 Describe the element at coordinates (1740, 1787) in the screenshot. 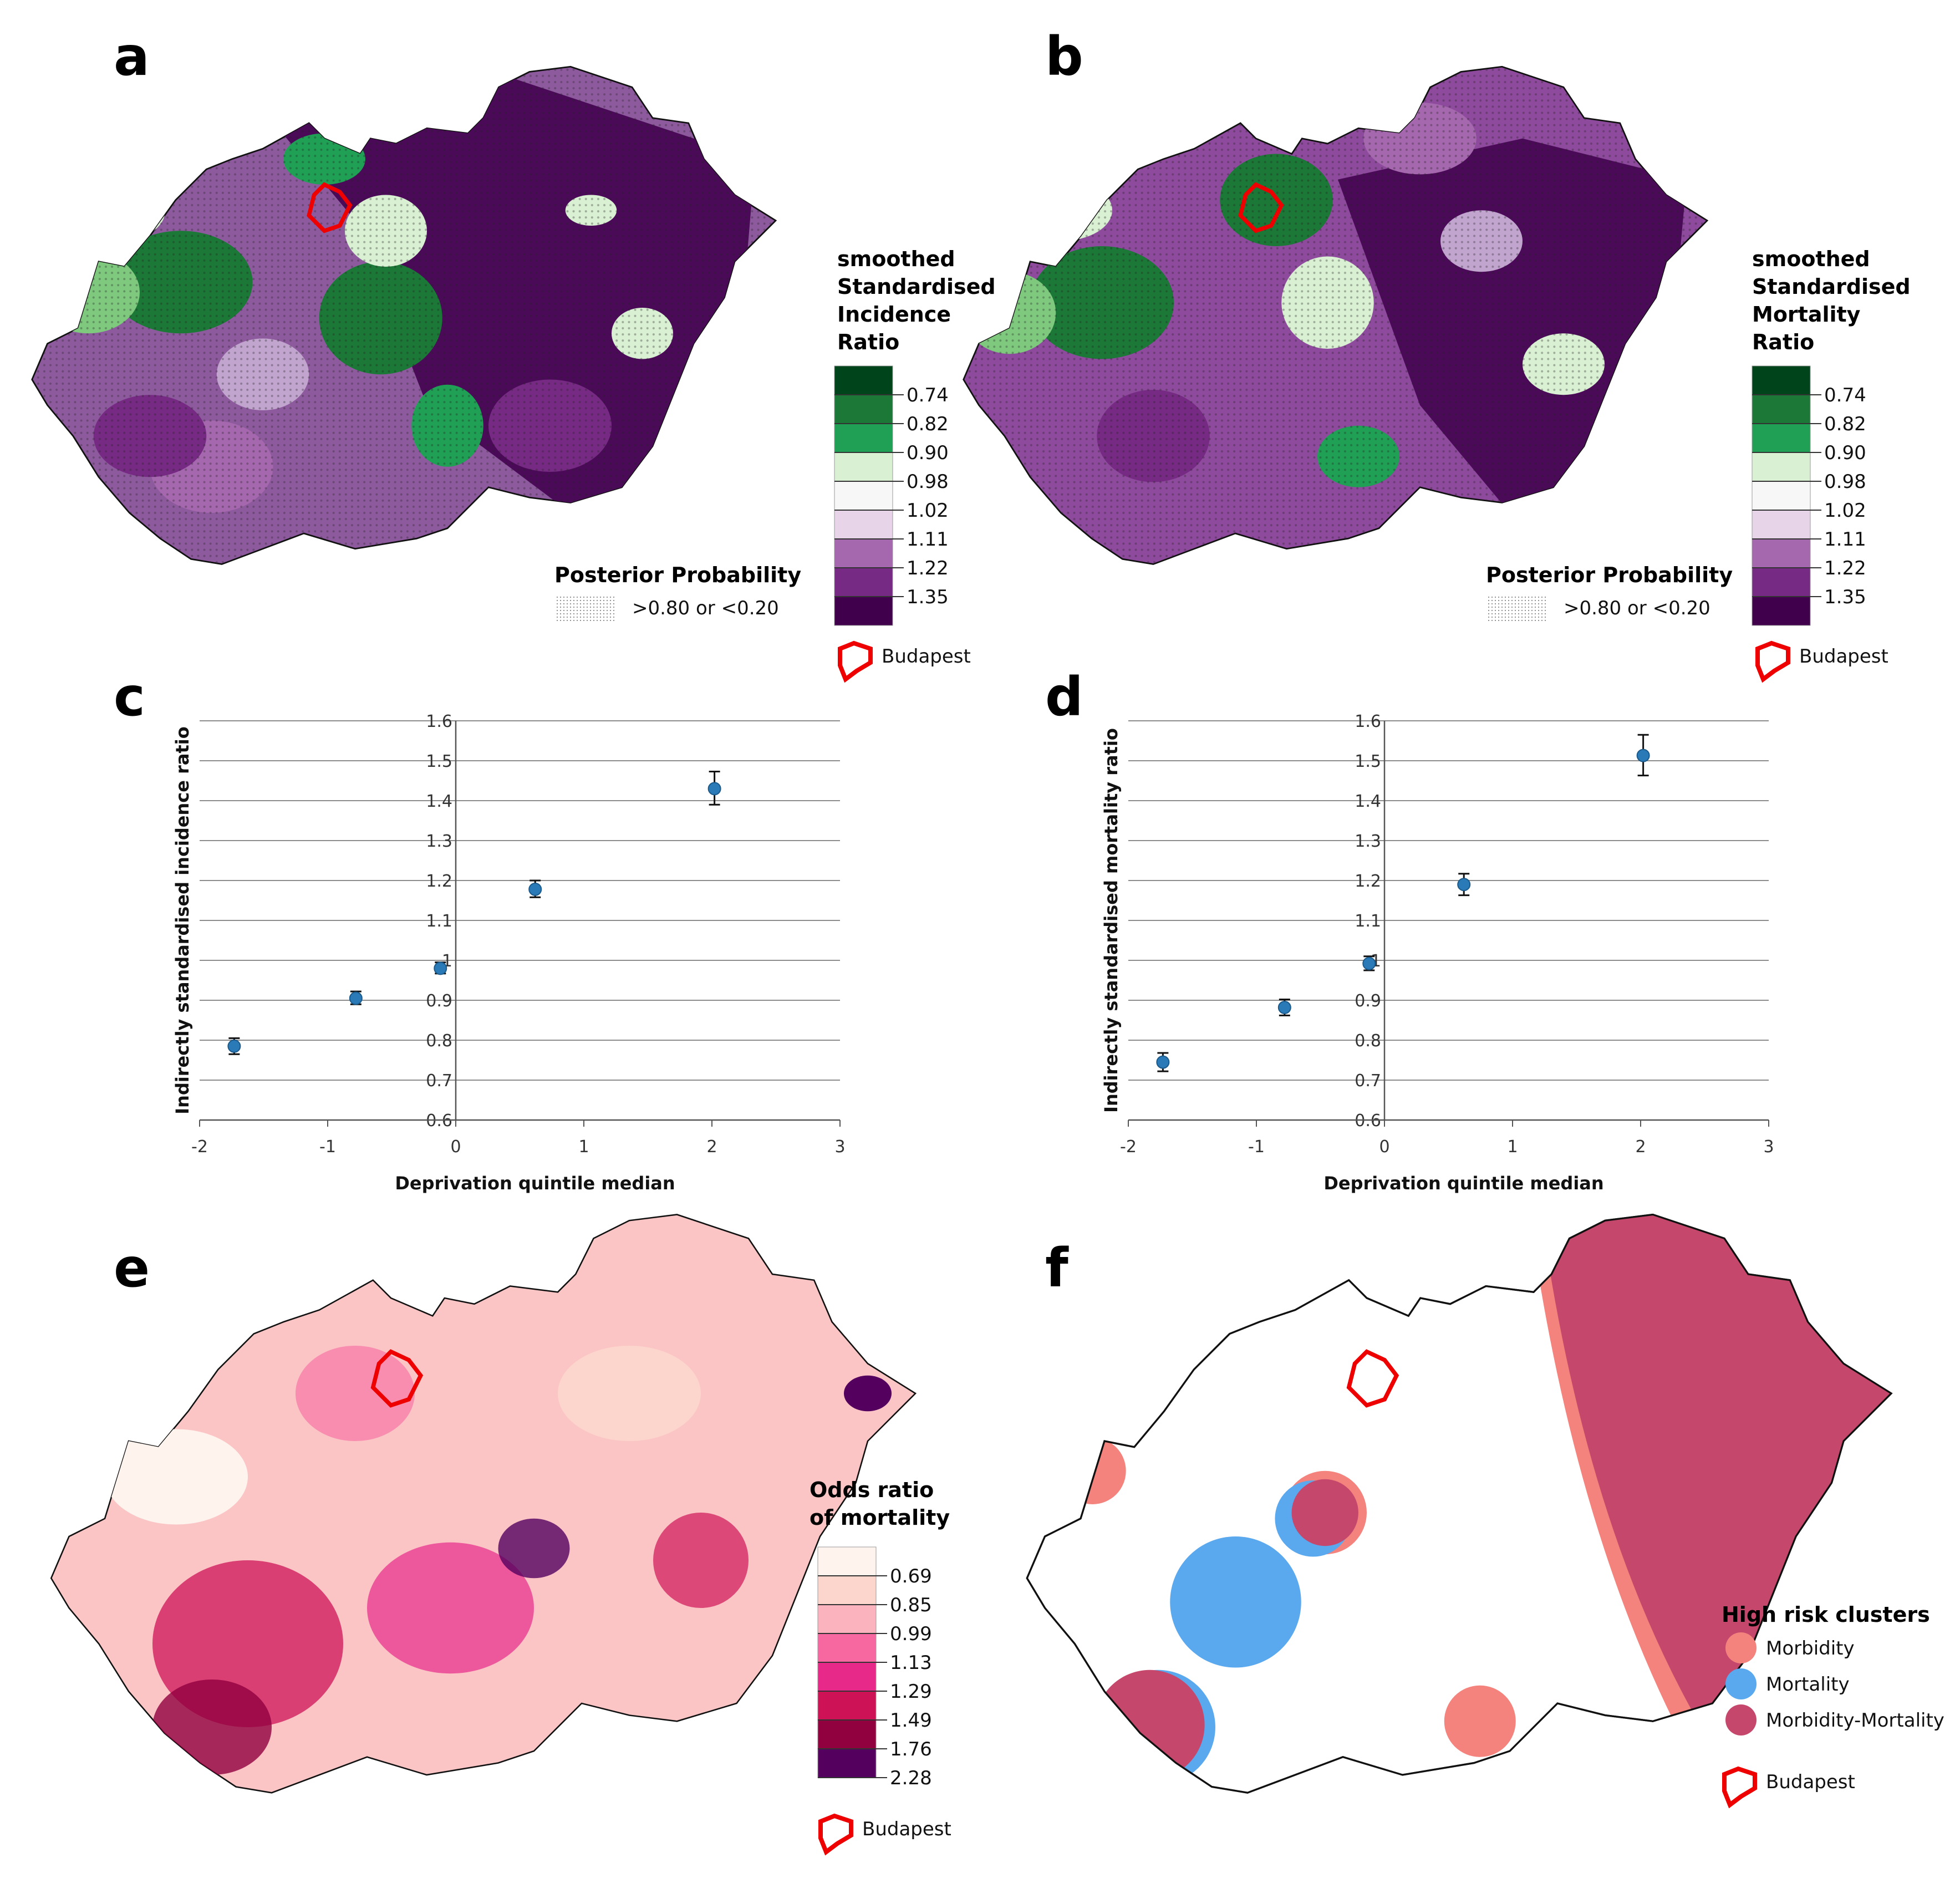

I see `budapest-icon-f` at that location.